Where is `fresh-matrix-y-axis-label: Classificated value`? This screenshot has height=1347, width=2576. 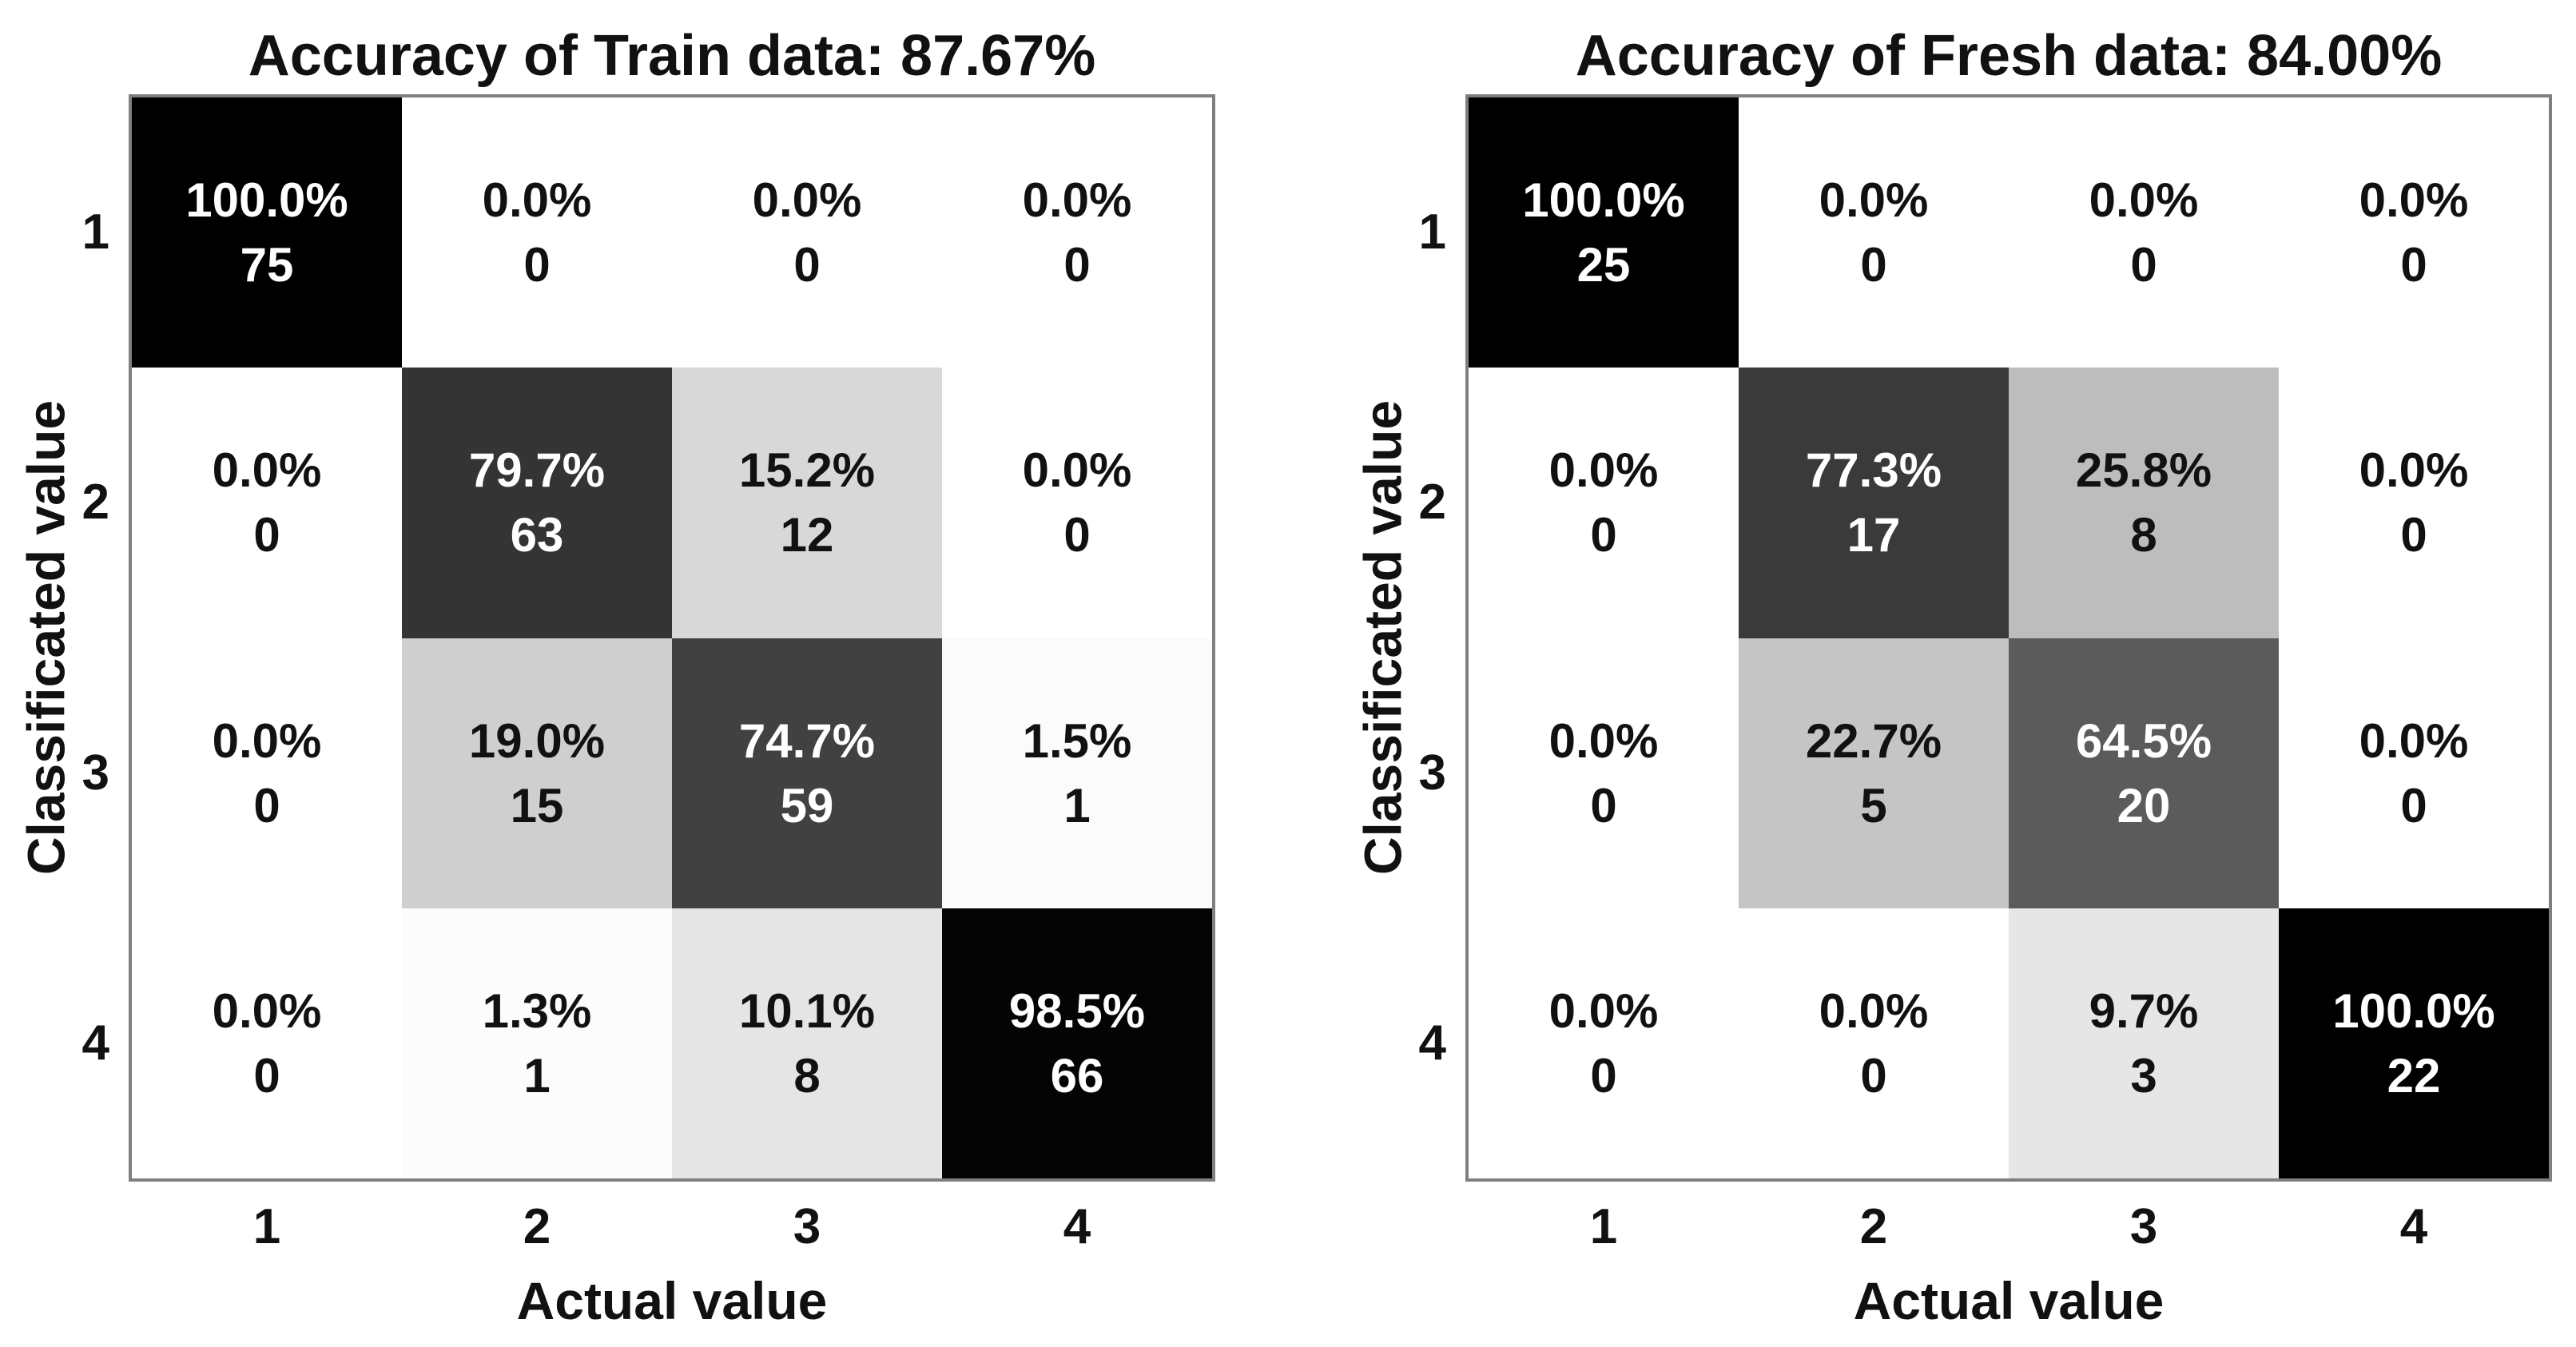 fresh-matrix-y-axis-label: Classificated value is located at coordinates (1383, 637).